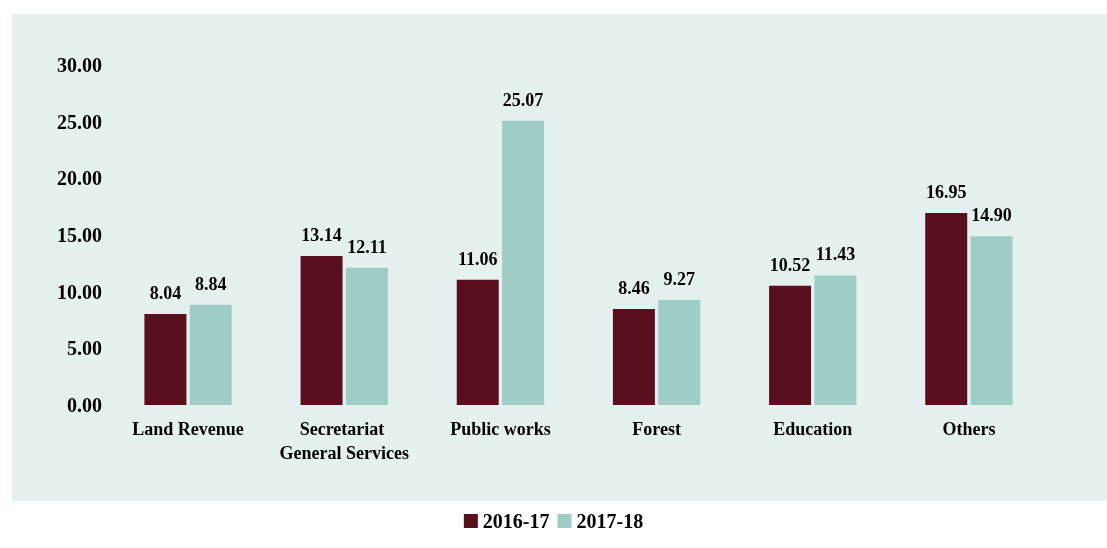 Image resolution: width=1107 pixels, height=548 pixels. What do you see at coordinates (790, 264) in the screenshot?
I see `text: 10.52` at bounding box center [790, 264].